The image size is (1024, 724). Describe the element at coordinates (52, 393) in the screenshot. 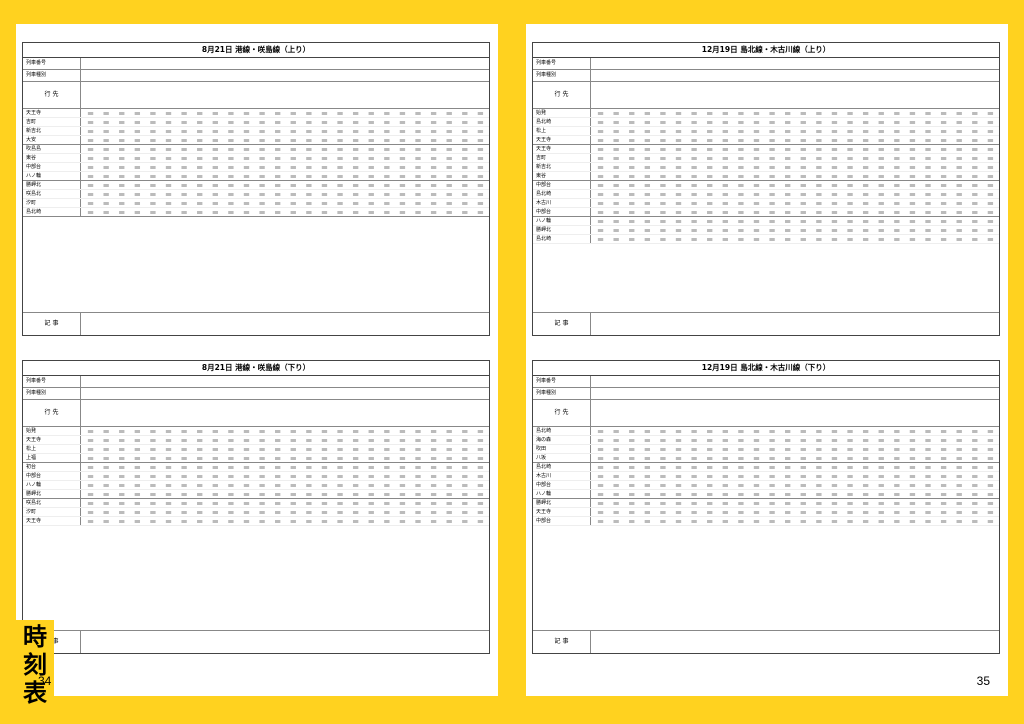

I see `row-label: 列車種別` at that location.